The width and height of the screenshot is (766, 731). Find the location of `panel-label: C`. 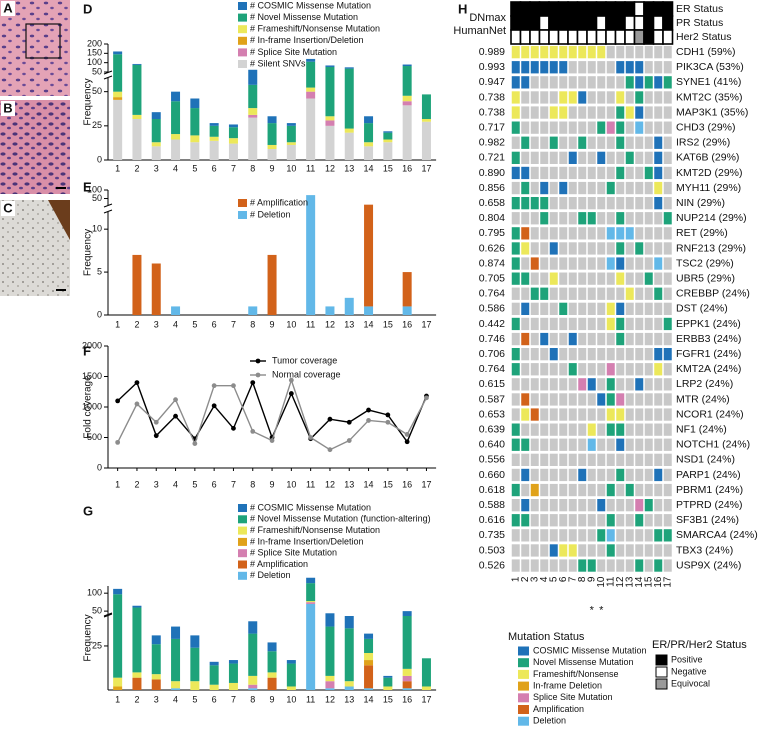

panel-label: C is located at coordinates (8, 207).